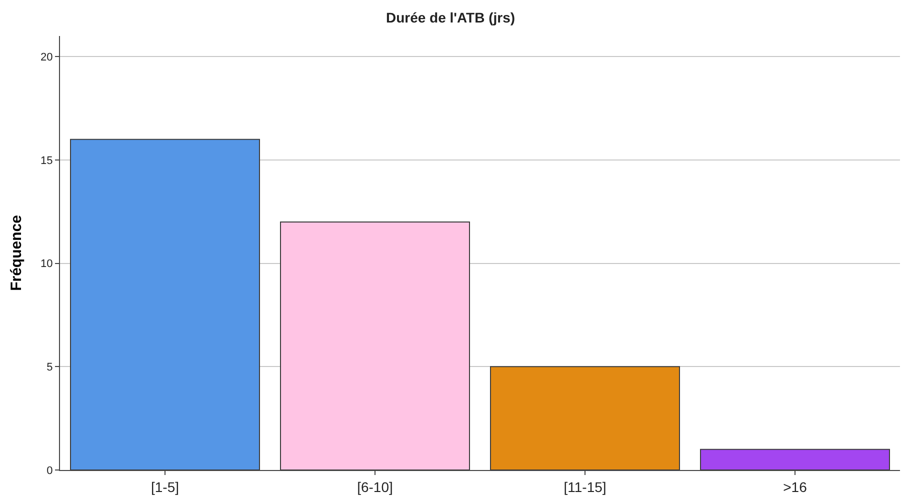  Describe the element at coordinates (795, 486) in the screenshot. I see `x-tick-label: >16` at that location.